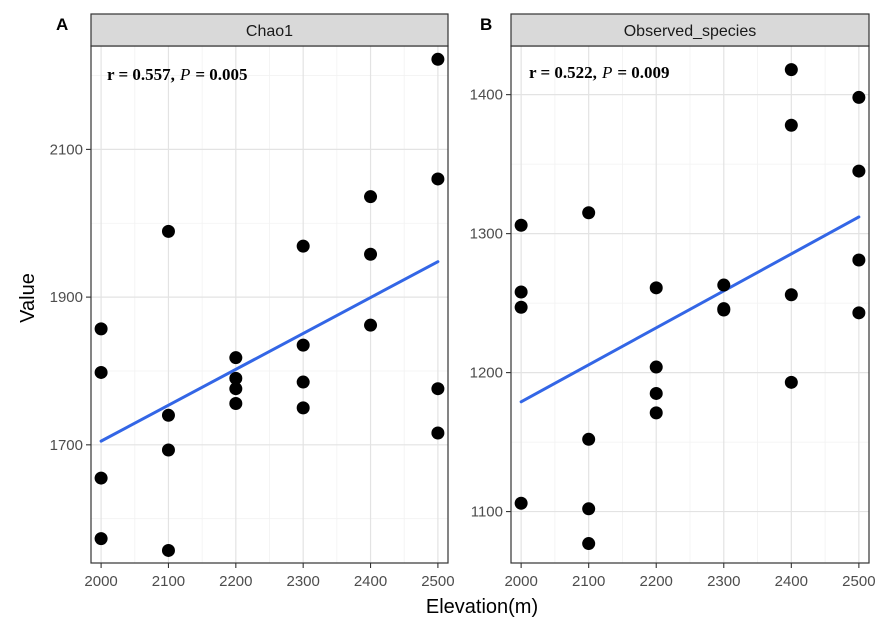 The height and width of the screenshot is (619, 875). Describe the element at coordinates (177, 74) in the screenshot. I see `correlation-annotation: r = 0.557, P = 0.005` at that location.